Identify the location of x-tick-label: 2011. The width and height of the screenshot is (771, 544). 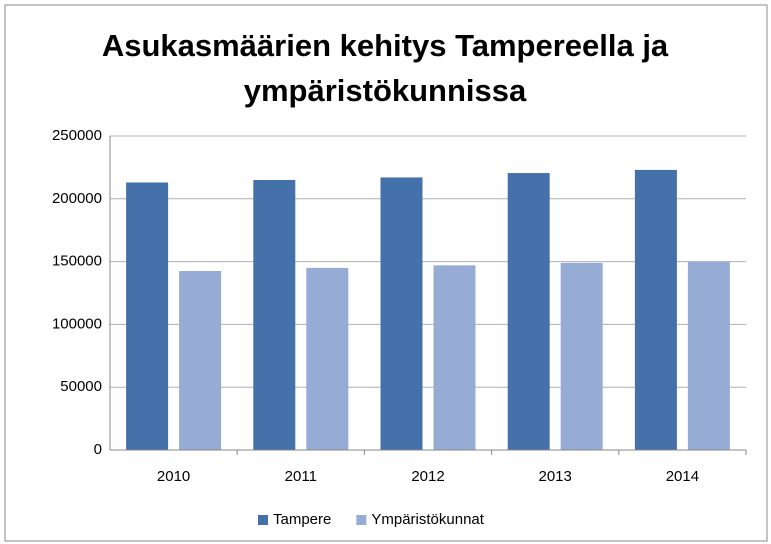
(301, 476).